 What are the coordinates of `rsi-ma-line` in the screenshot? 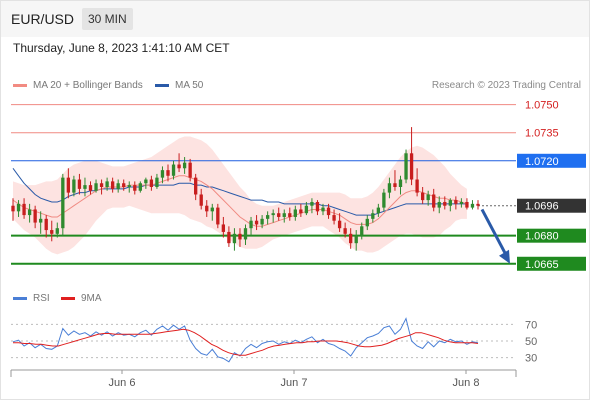 It's located at (246, 342).